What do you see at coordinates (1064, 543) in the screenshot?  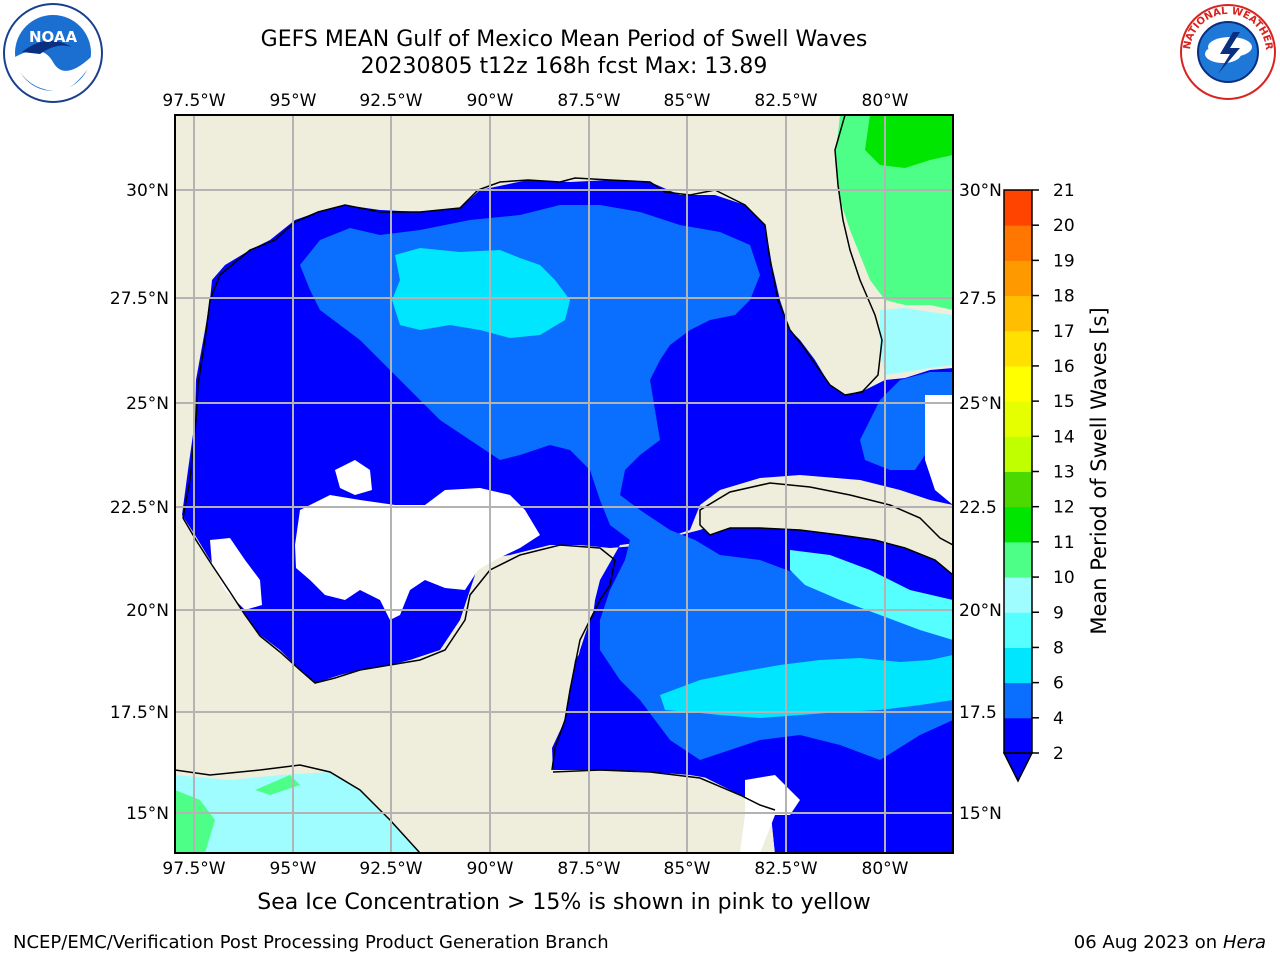 I see `colorbar-tick-label: 11` at bounding box center [1064, 543].